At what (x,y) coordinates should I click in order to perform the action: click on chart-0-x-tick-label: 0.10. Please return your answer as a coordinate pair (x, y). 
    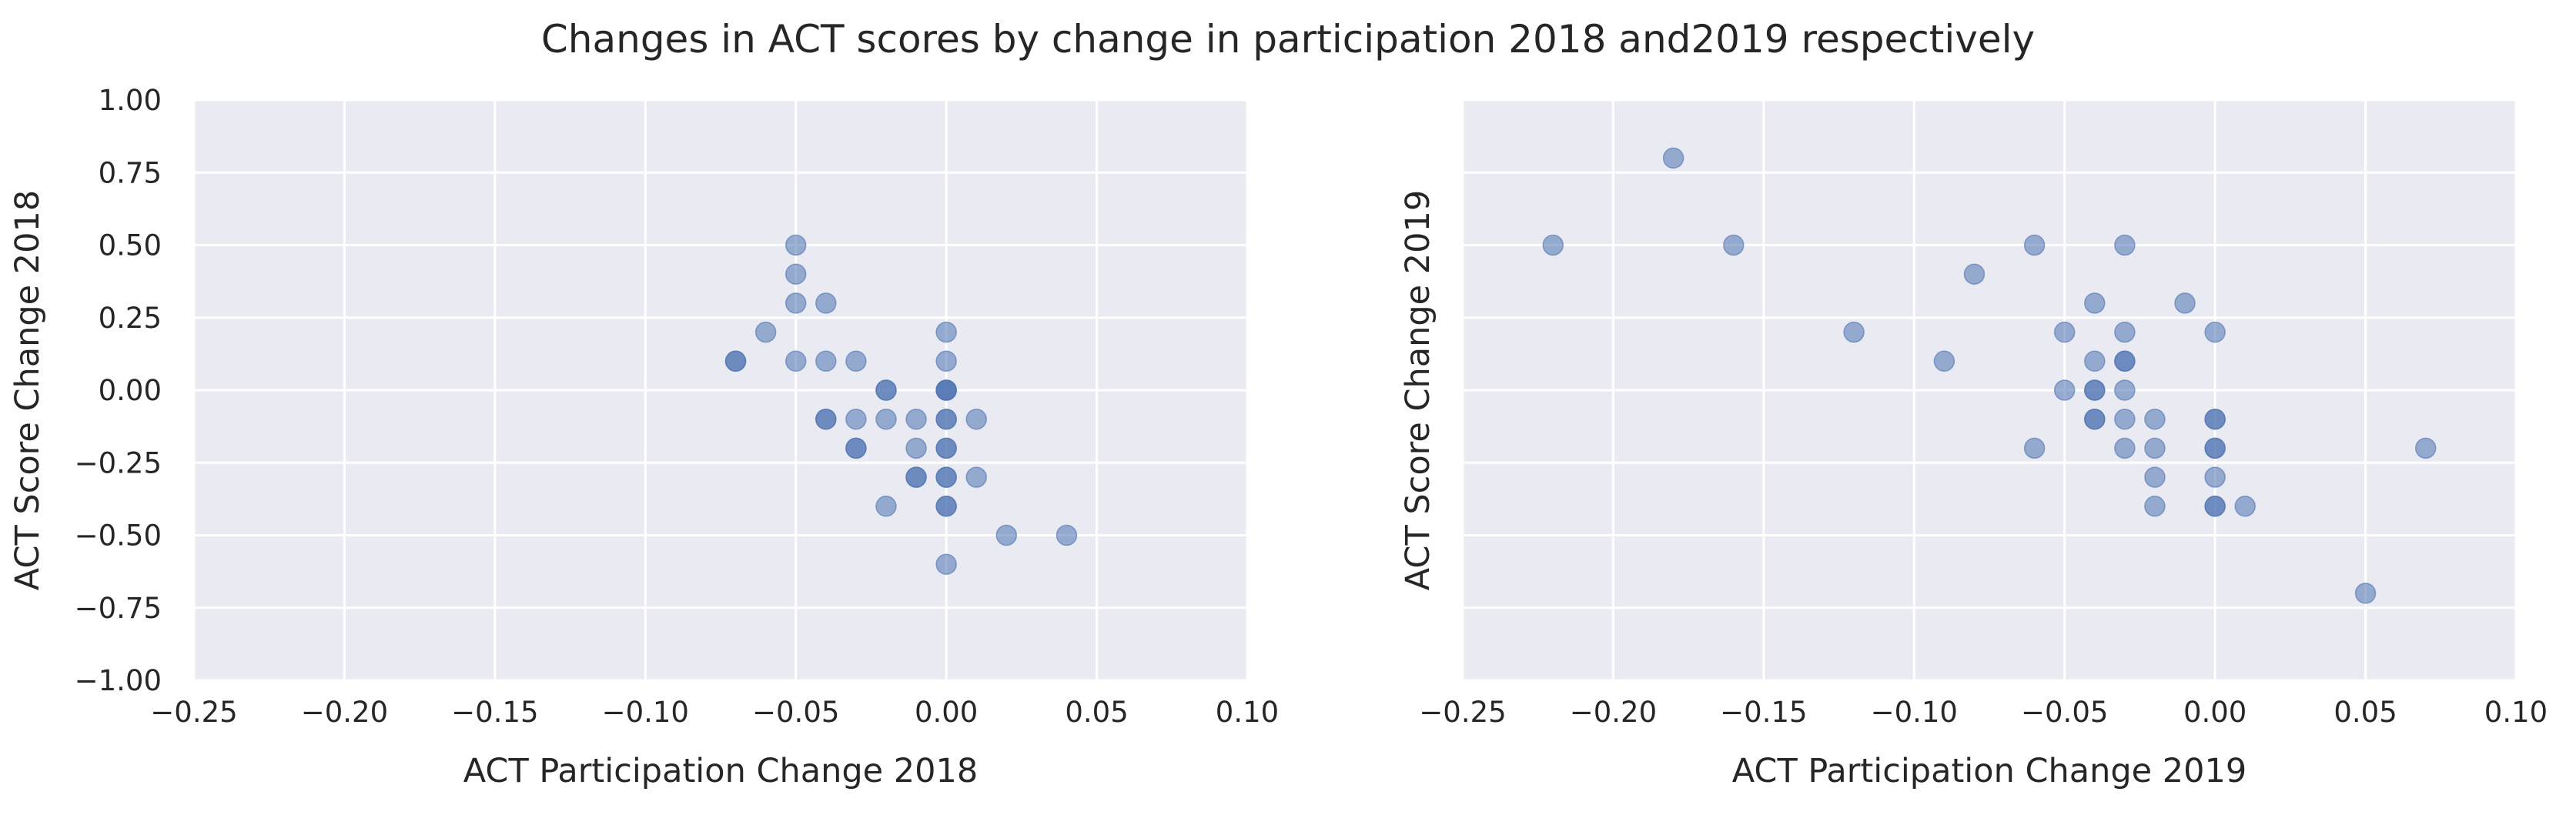
    Looking at the image, I should click on (1247, 712).